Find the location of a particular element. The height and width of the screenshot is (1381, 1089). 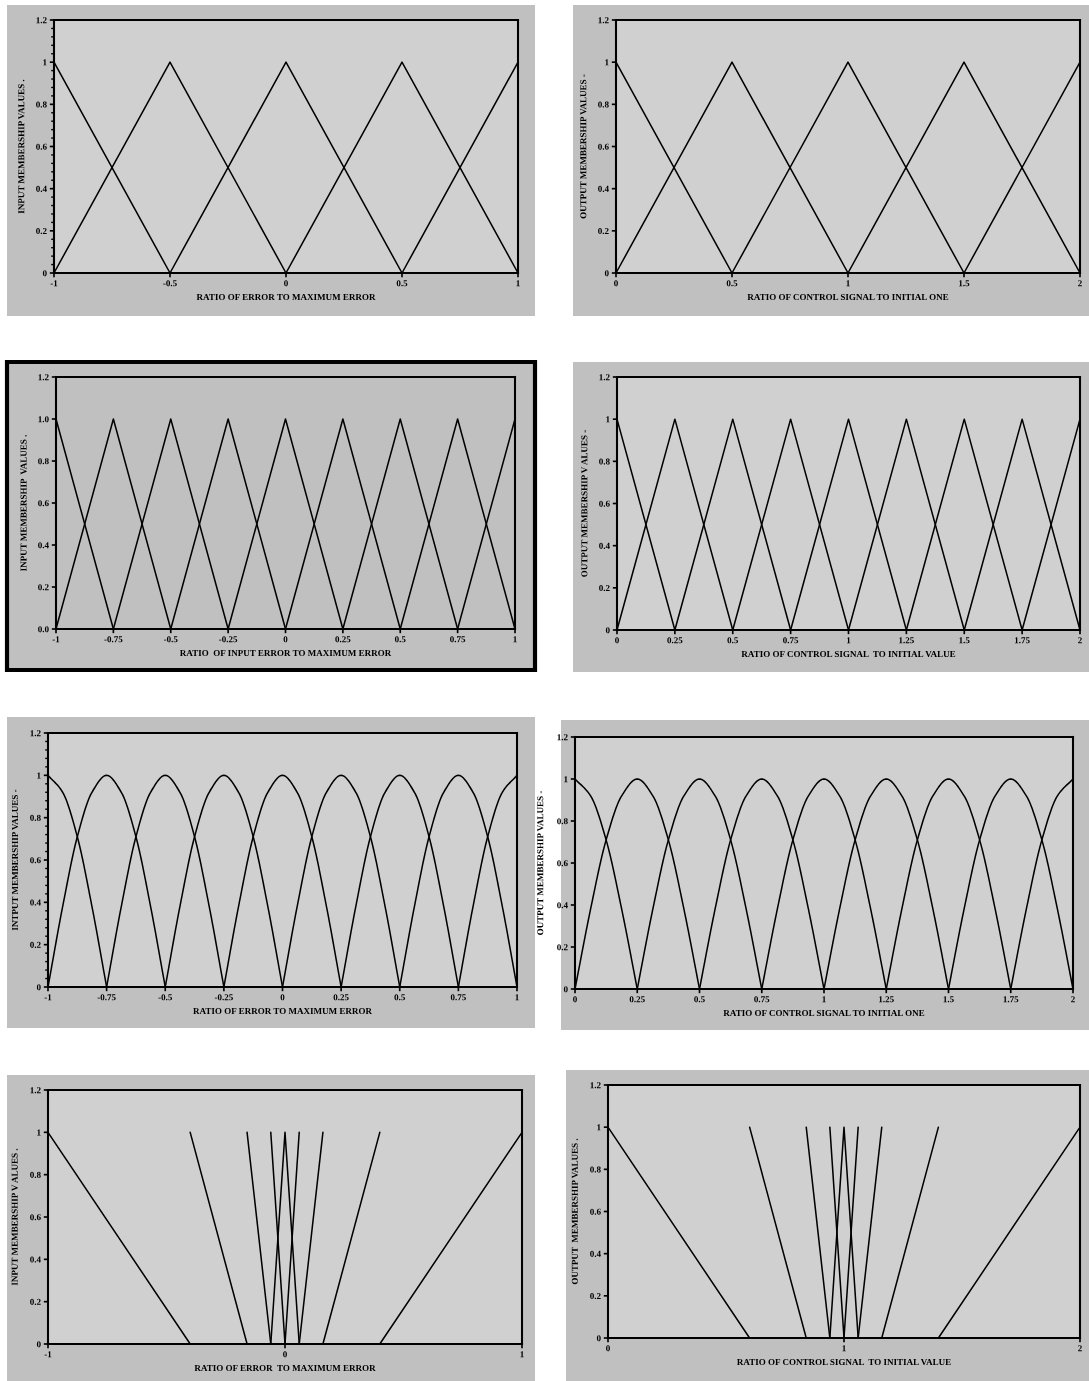

y-axis-title: INPUT MEMBERSHIP V ALUES . is located at coordinates (14, 1217).